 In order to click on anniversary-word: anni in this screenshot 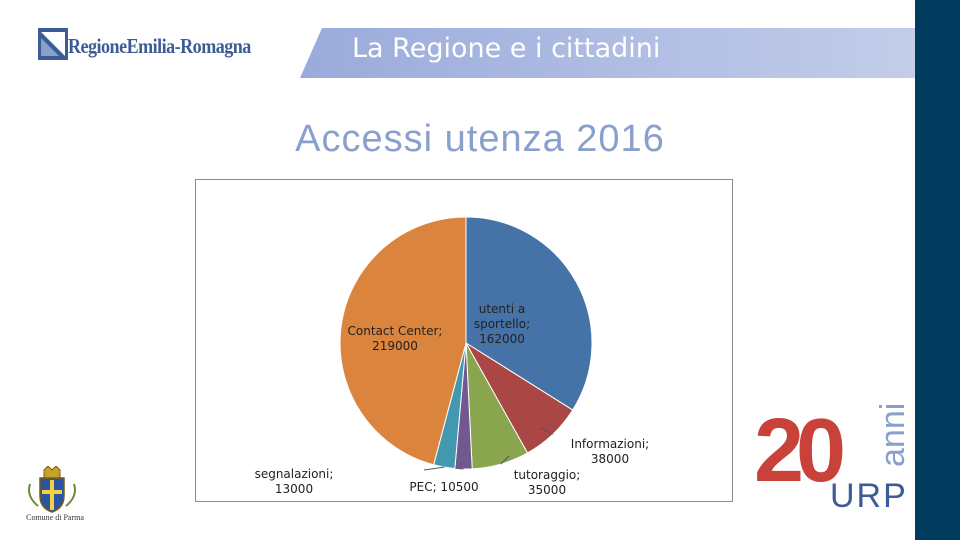, I will do `click(893, 435)`.